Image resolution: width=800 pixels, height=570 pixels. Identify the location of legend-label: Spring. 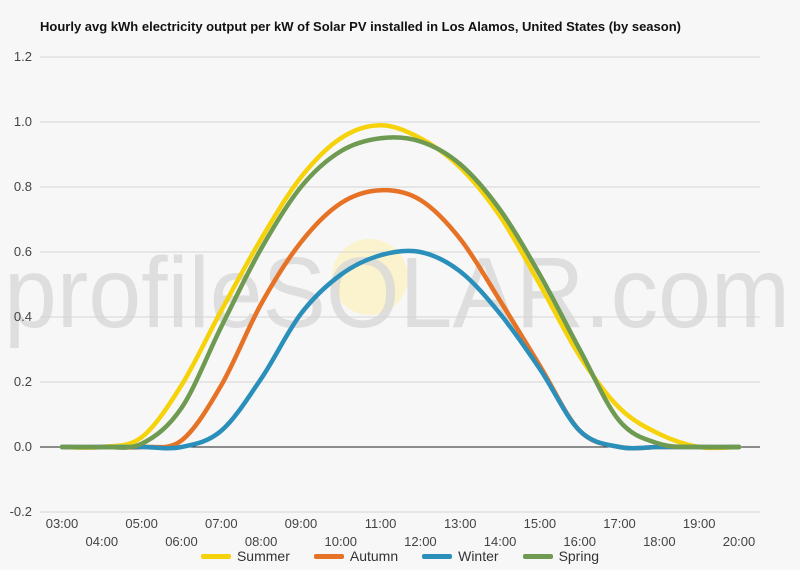
(579, 556).